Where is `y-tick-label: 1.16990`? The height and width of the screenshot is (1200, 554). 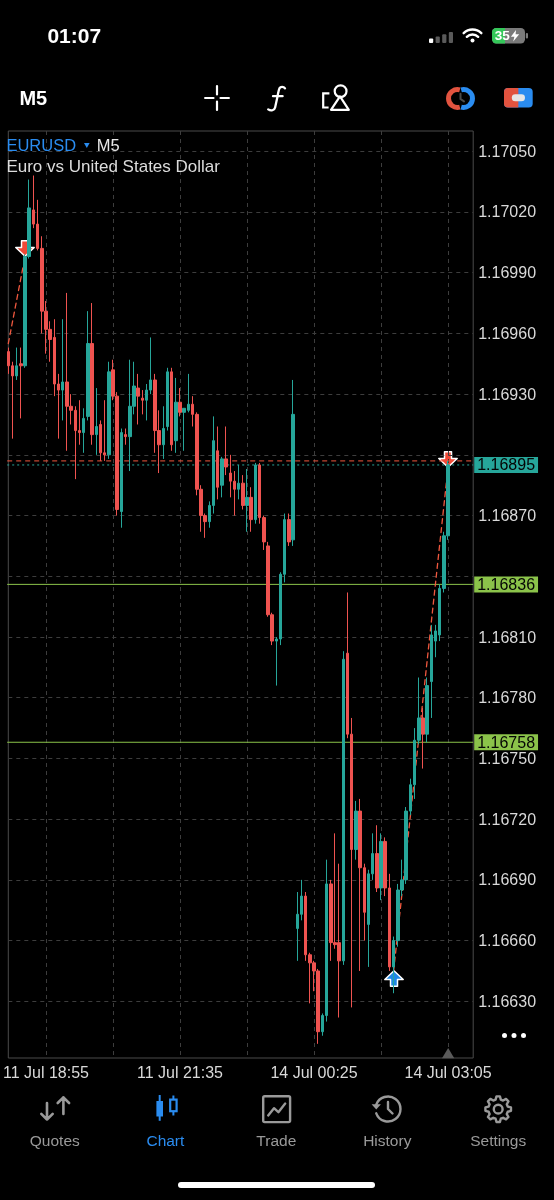 y-tick-label: 1.16990 is located at coordinates (507, 273).